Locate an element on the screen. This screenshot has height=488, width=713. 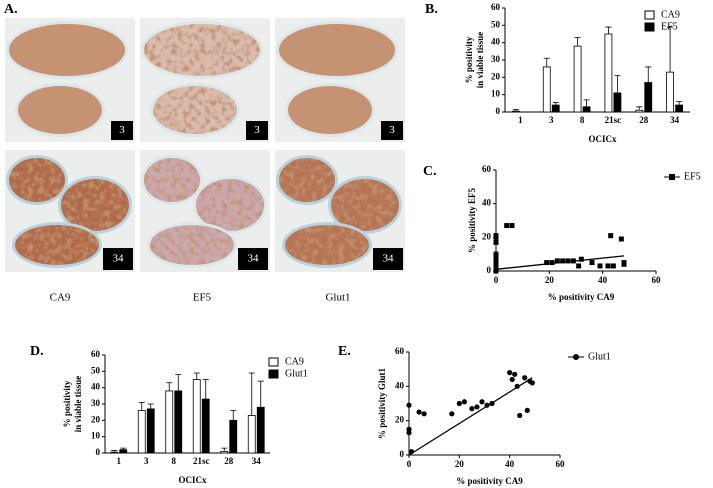
x-tick-label: 1 is located at coordinates (520, 120).